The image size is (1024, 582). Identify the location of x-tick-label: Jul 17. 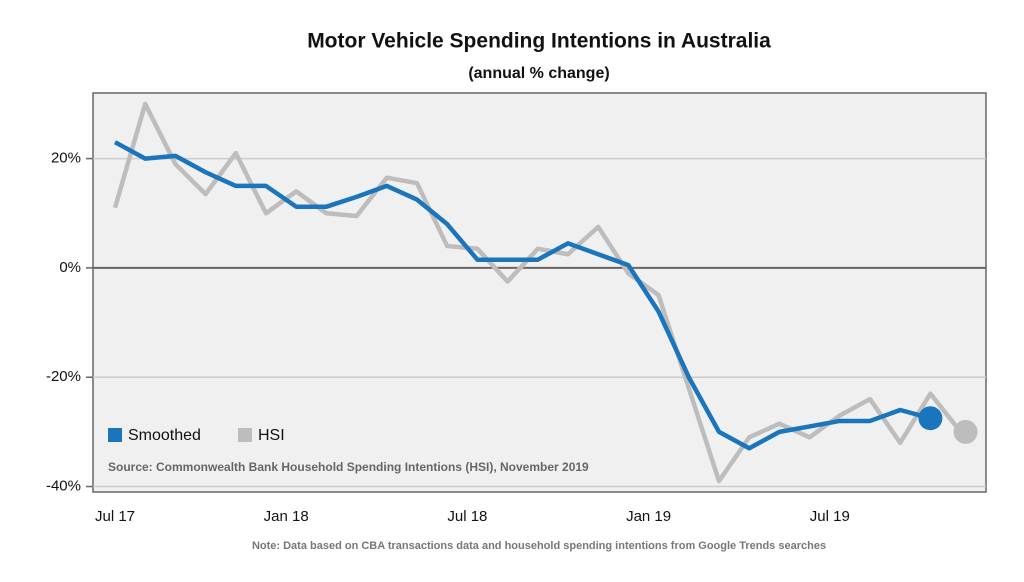
(115, 516).